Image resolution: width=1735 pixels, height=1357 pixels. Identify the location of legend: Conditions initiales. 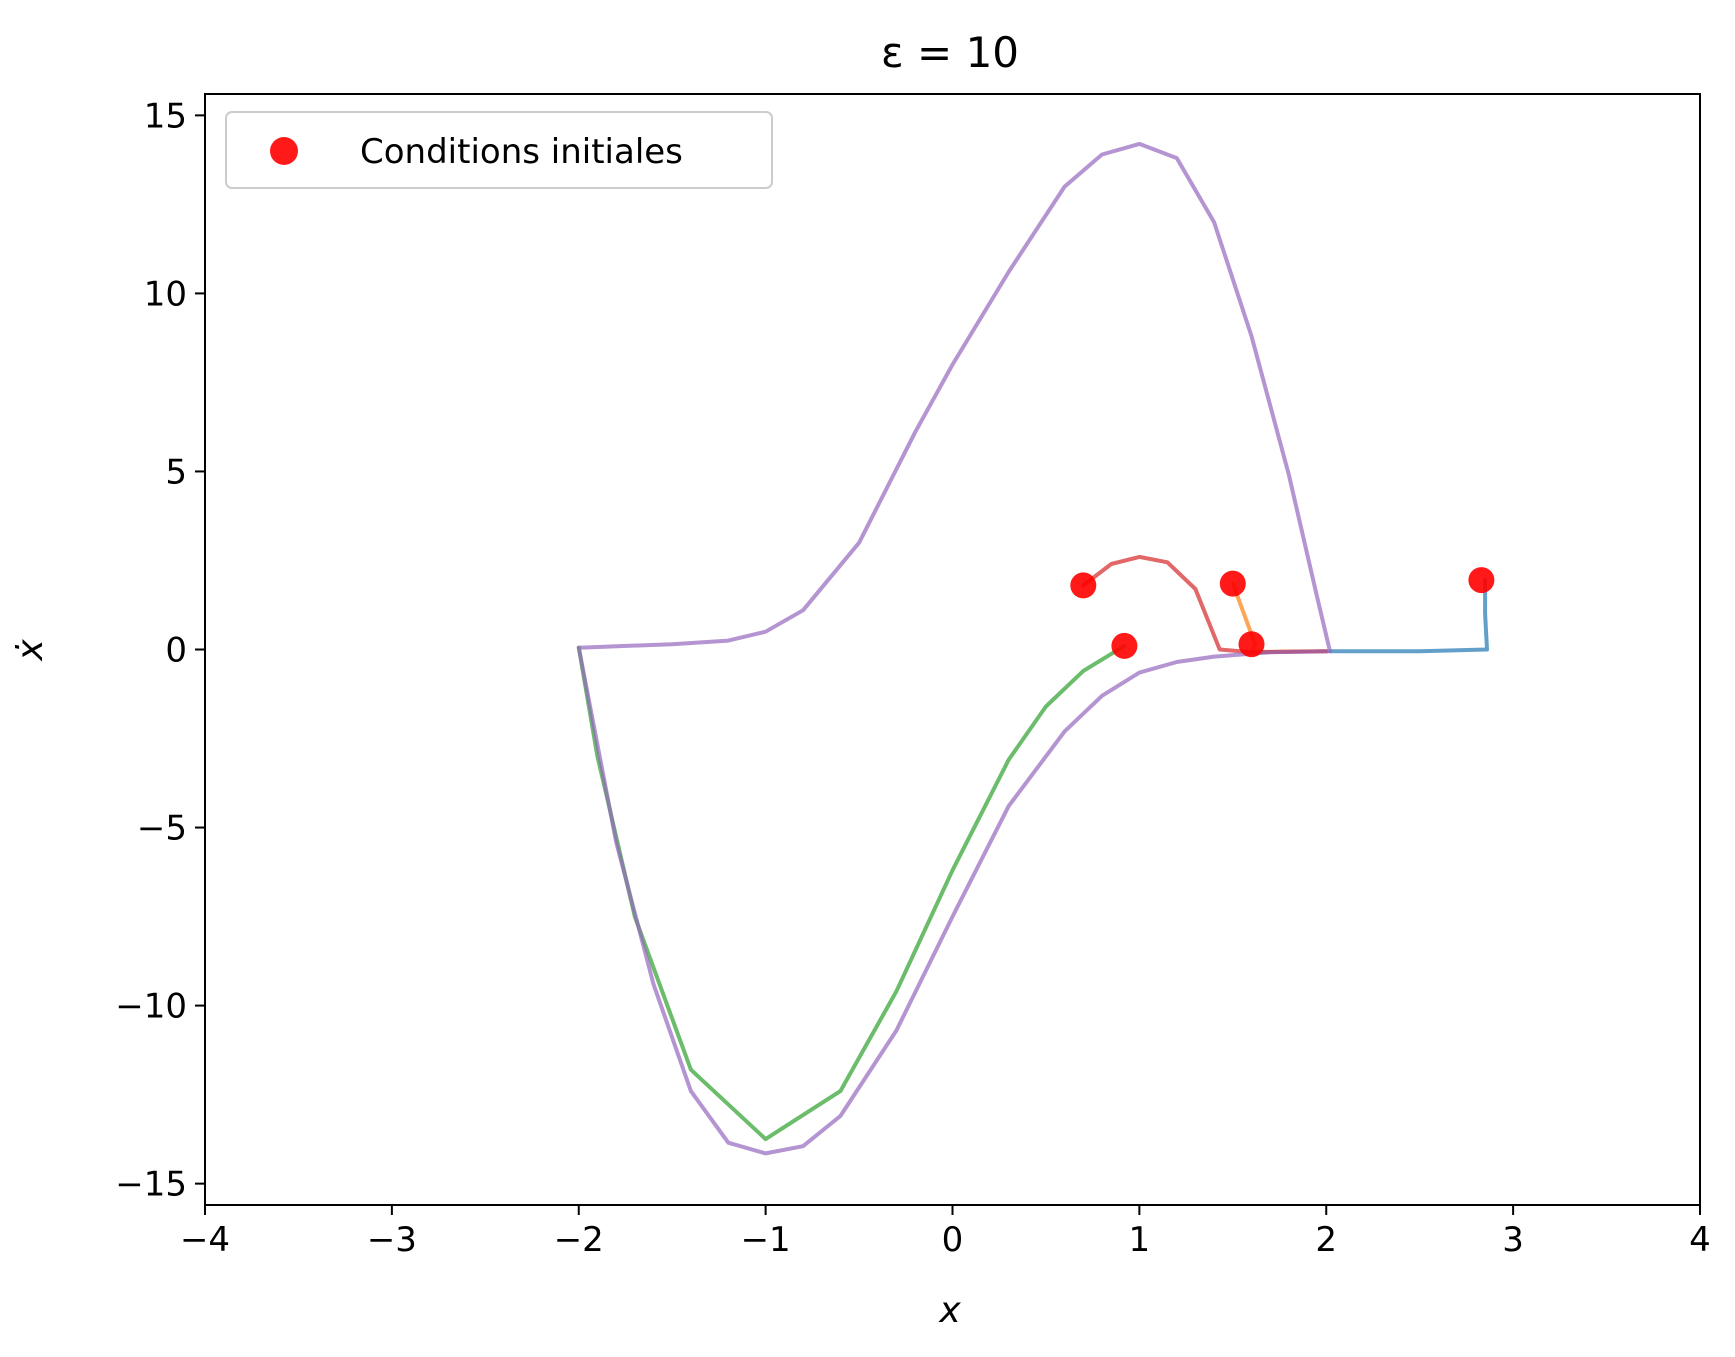
(499, 150).